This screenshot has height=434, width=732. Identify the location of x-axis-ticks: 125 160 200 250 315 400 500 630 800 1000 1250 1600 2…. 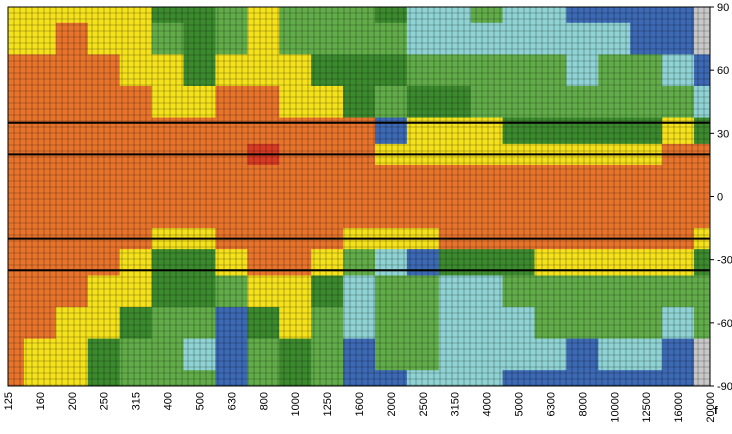
(360, 407).